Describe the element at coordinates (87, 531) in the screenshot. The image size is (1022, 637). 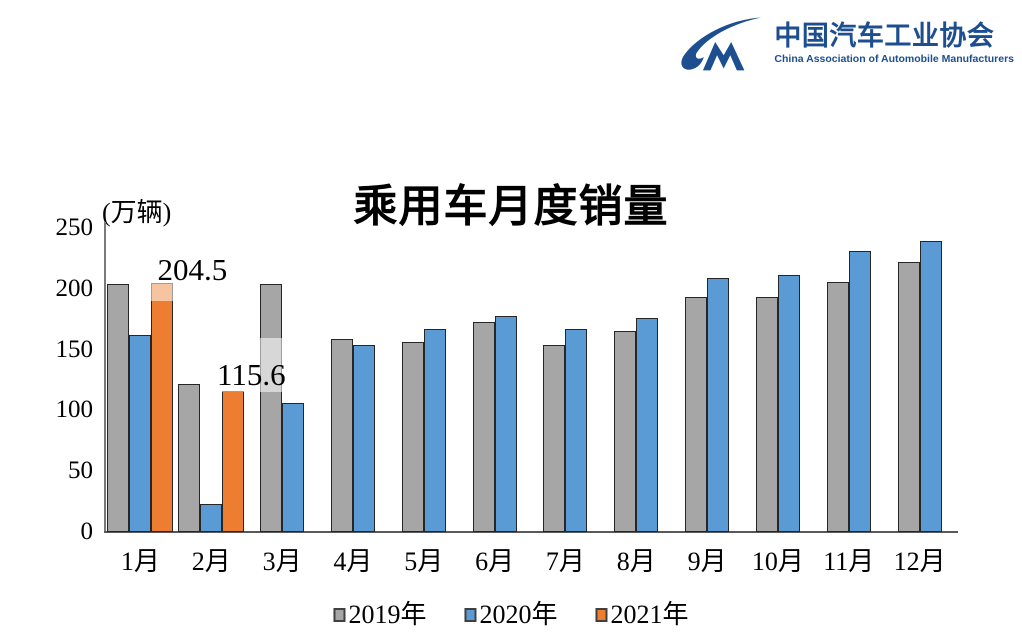
I see `y-tick-0: 0` at that location.